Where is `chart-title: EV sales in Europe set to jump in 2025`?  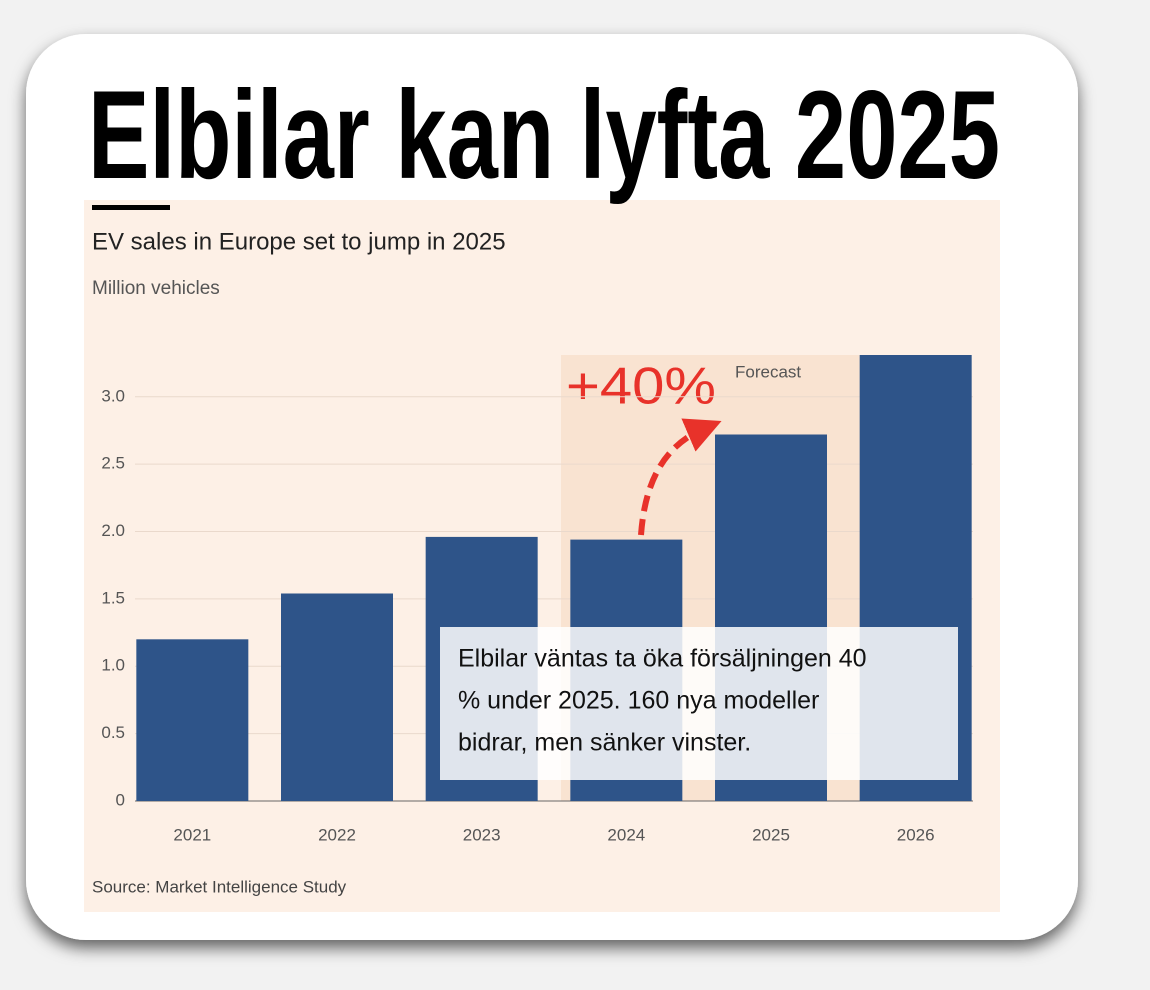 chart-title: EV sales in Europe set to jump in 2025 is located at coordinates (299, 241).